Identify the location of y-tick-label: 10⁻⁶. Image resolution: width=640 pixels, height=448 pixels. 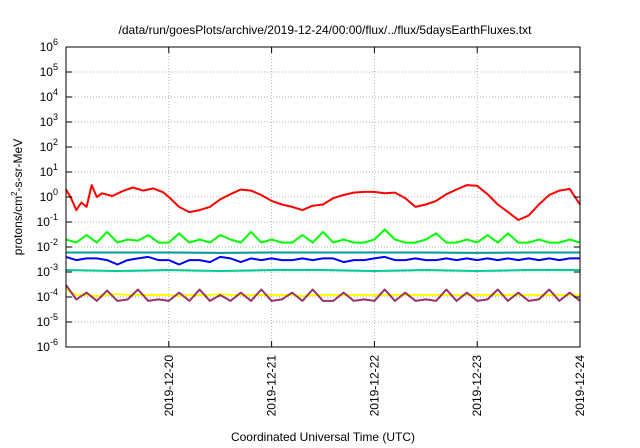
(47, 345).